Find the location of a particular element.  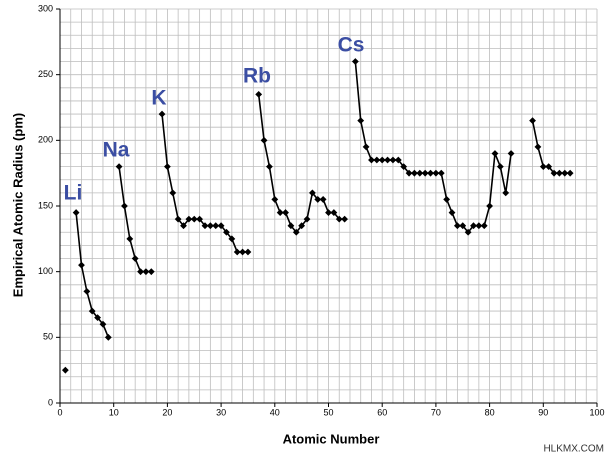

annotation: Rb is located at coordinates (257, 76).